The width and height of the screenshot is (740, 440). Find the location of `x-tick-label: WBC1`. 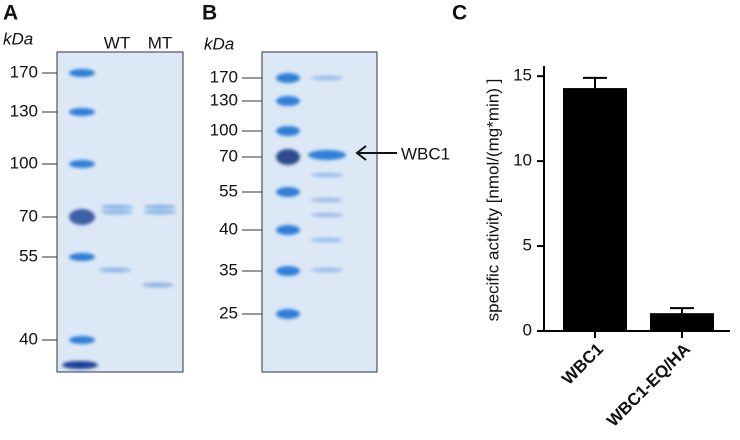

x-tick-label: WBC1 is located at coordinates (582, 364).